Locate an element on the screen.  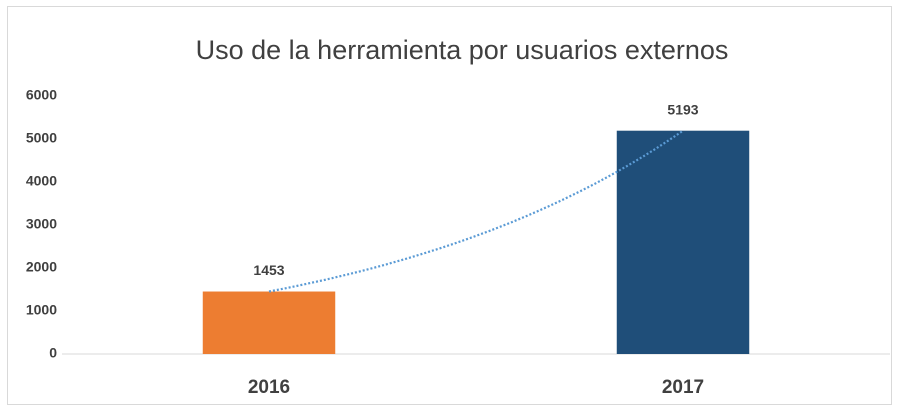
y-tick-label: 1000 is located at coordinates (41, 310).